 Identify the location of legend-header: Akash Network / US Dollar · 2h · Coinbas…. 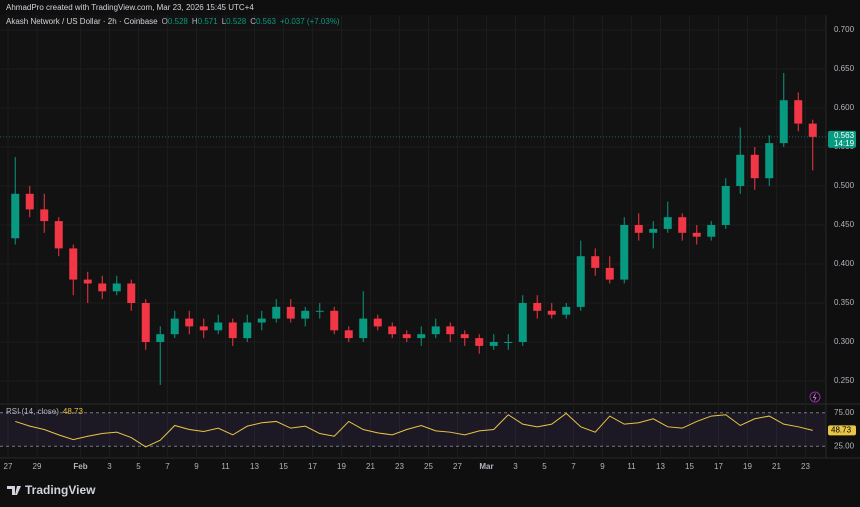
(173, 21).